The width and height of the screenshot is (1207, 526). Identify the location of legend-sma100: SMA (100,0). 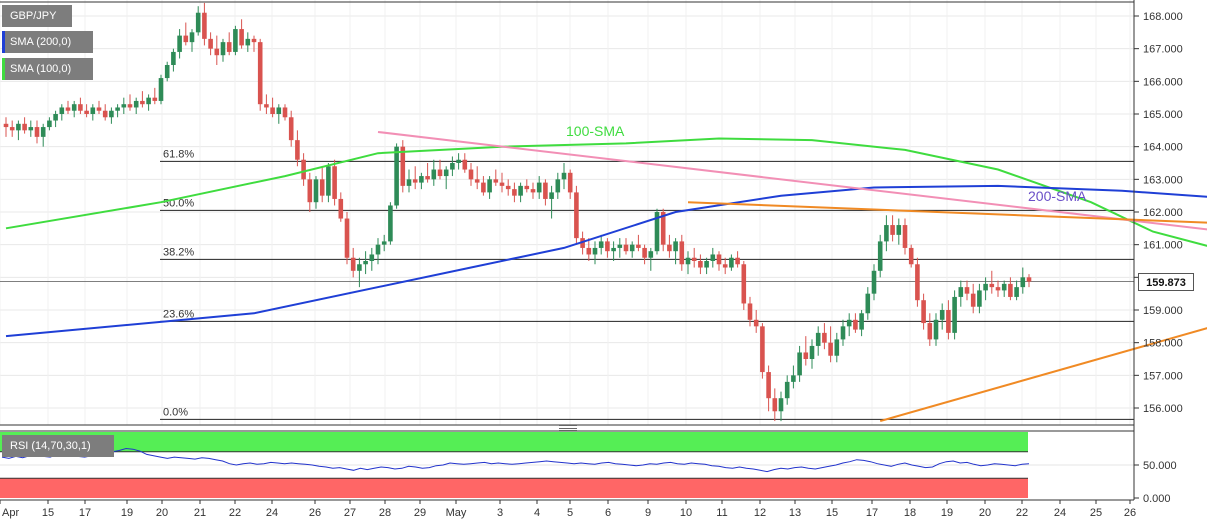
(47, 69).